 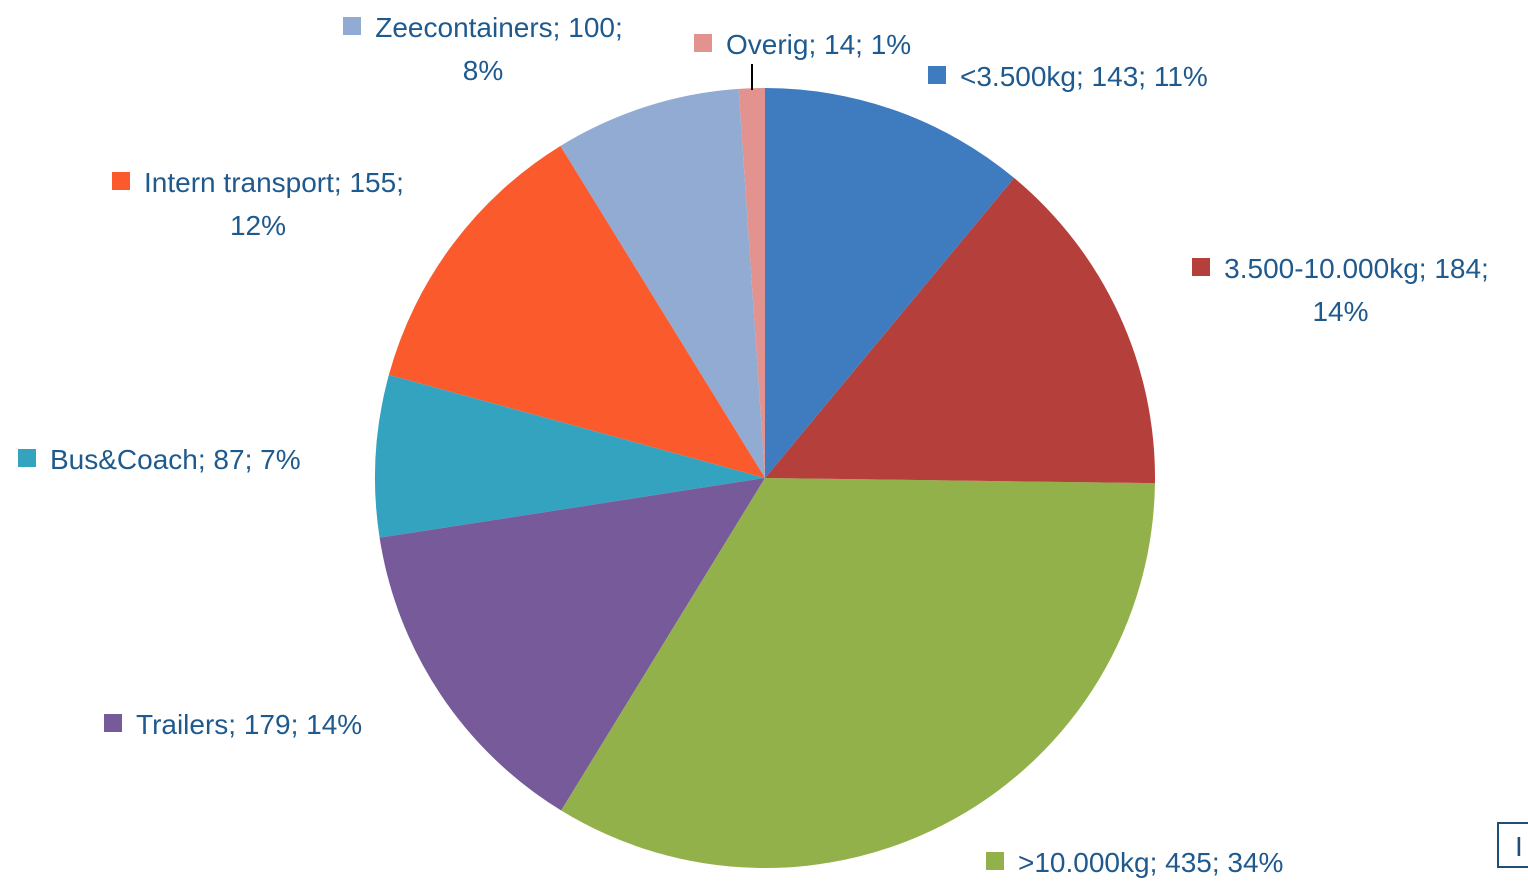 I want to click on label-text: Overig; 14; 1%, so click(x=819, y=44).